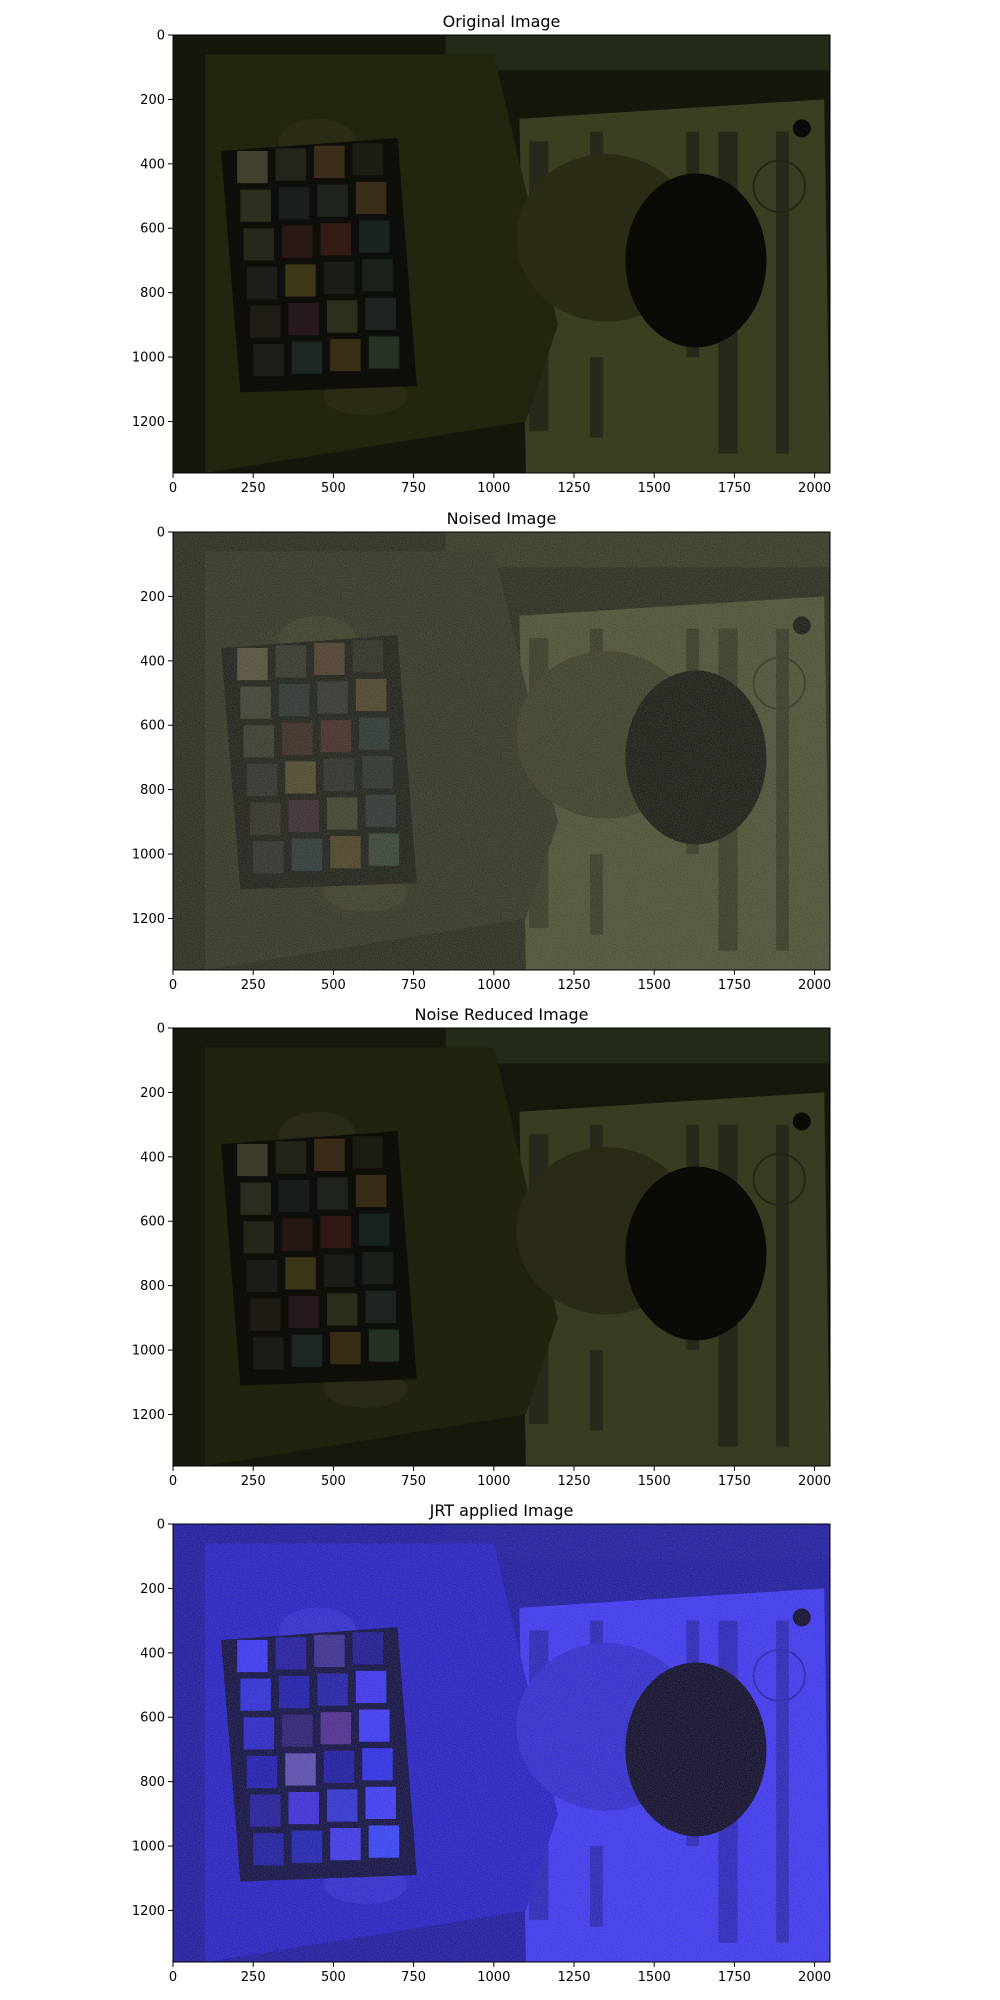  I want to click on panel-title: Noised Image, so click(502, 518).